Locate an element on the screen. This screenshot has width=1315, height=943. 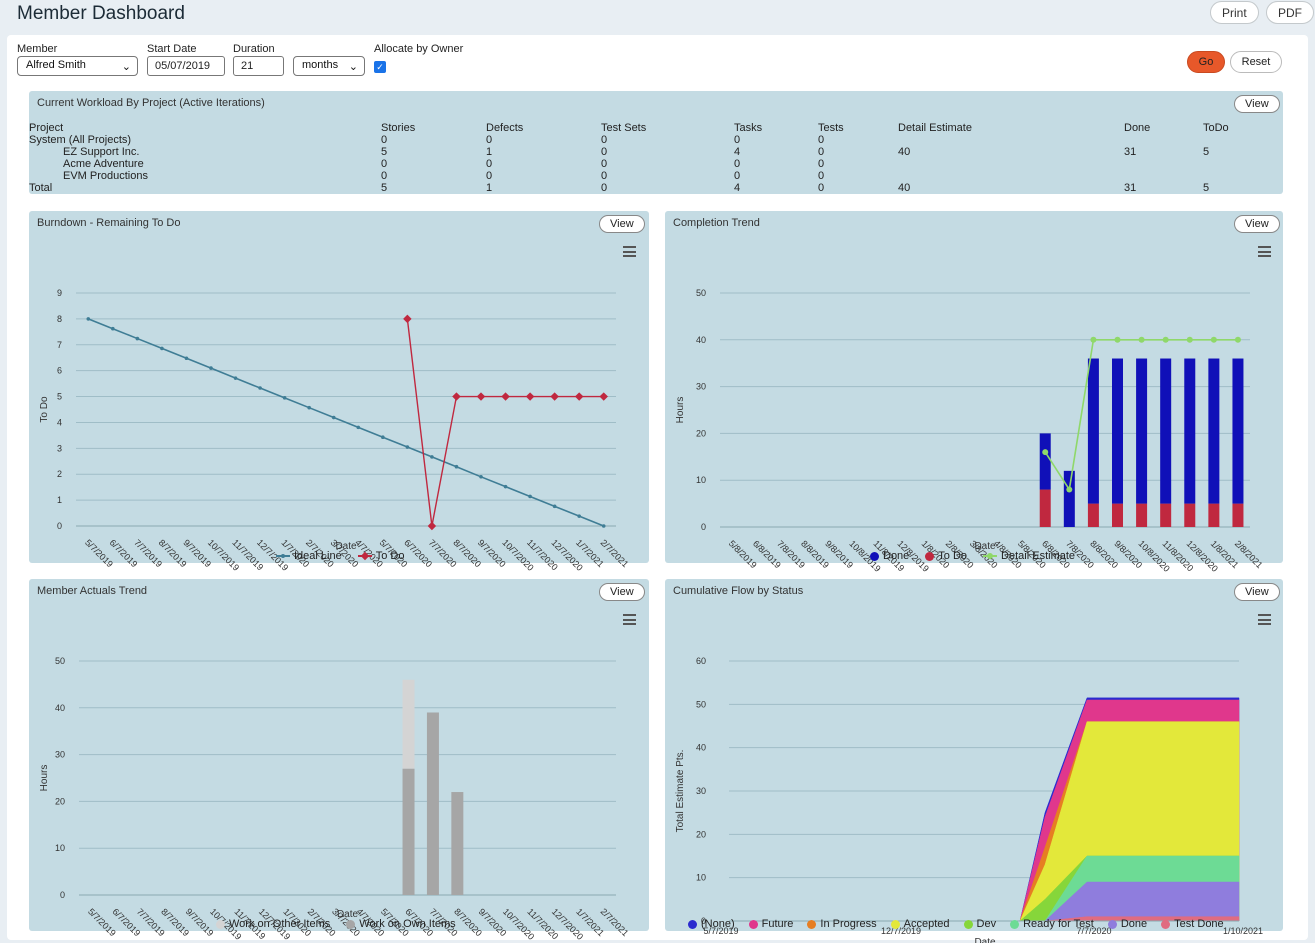
actuals-title: Member Actuals Trend is located at coordinates (92, 591).